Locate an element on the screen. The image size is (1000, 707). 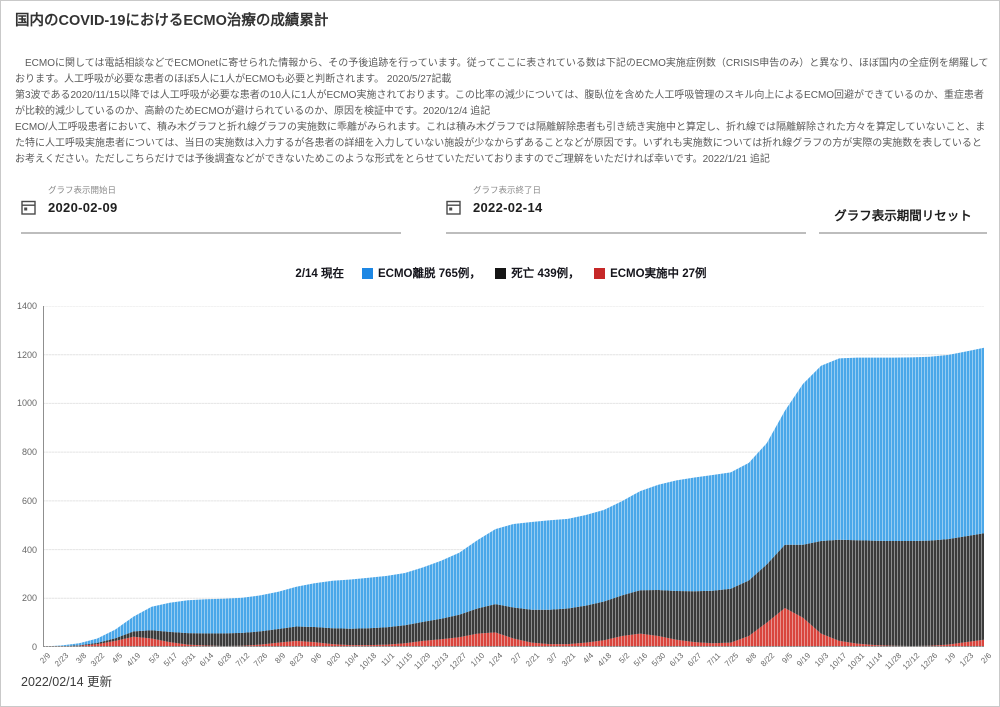
x-tick-label: 10/17 is located at coordinates (838, 661).